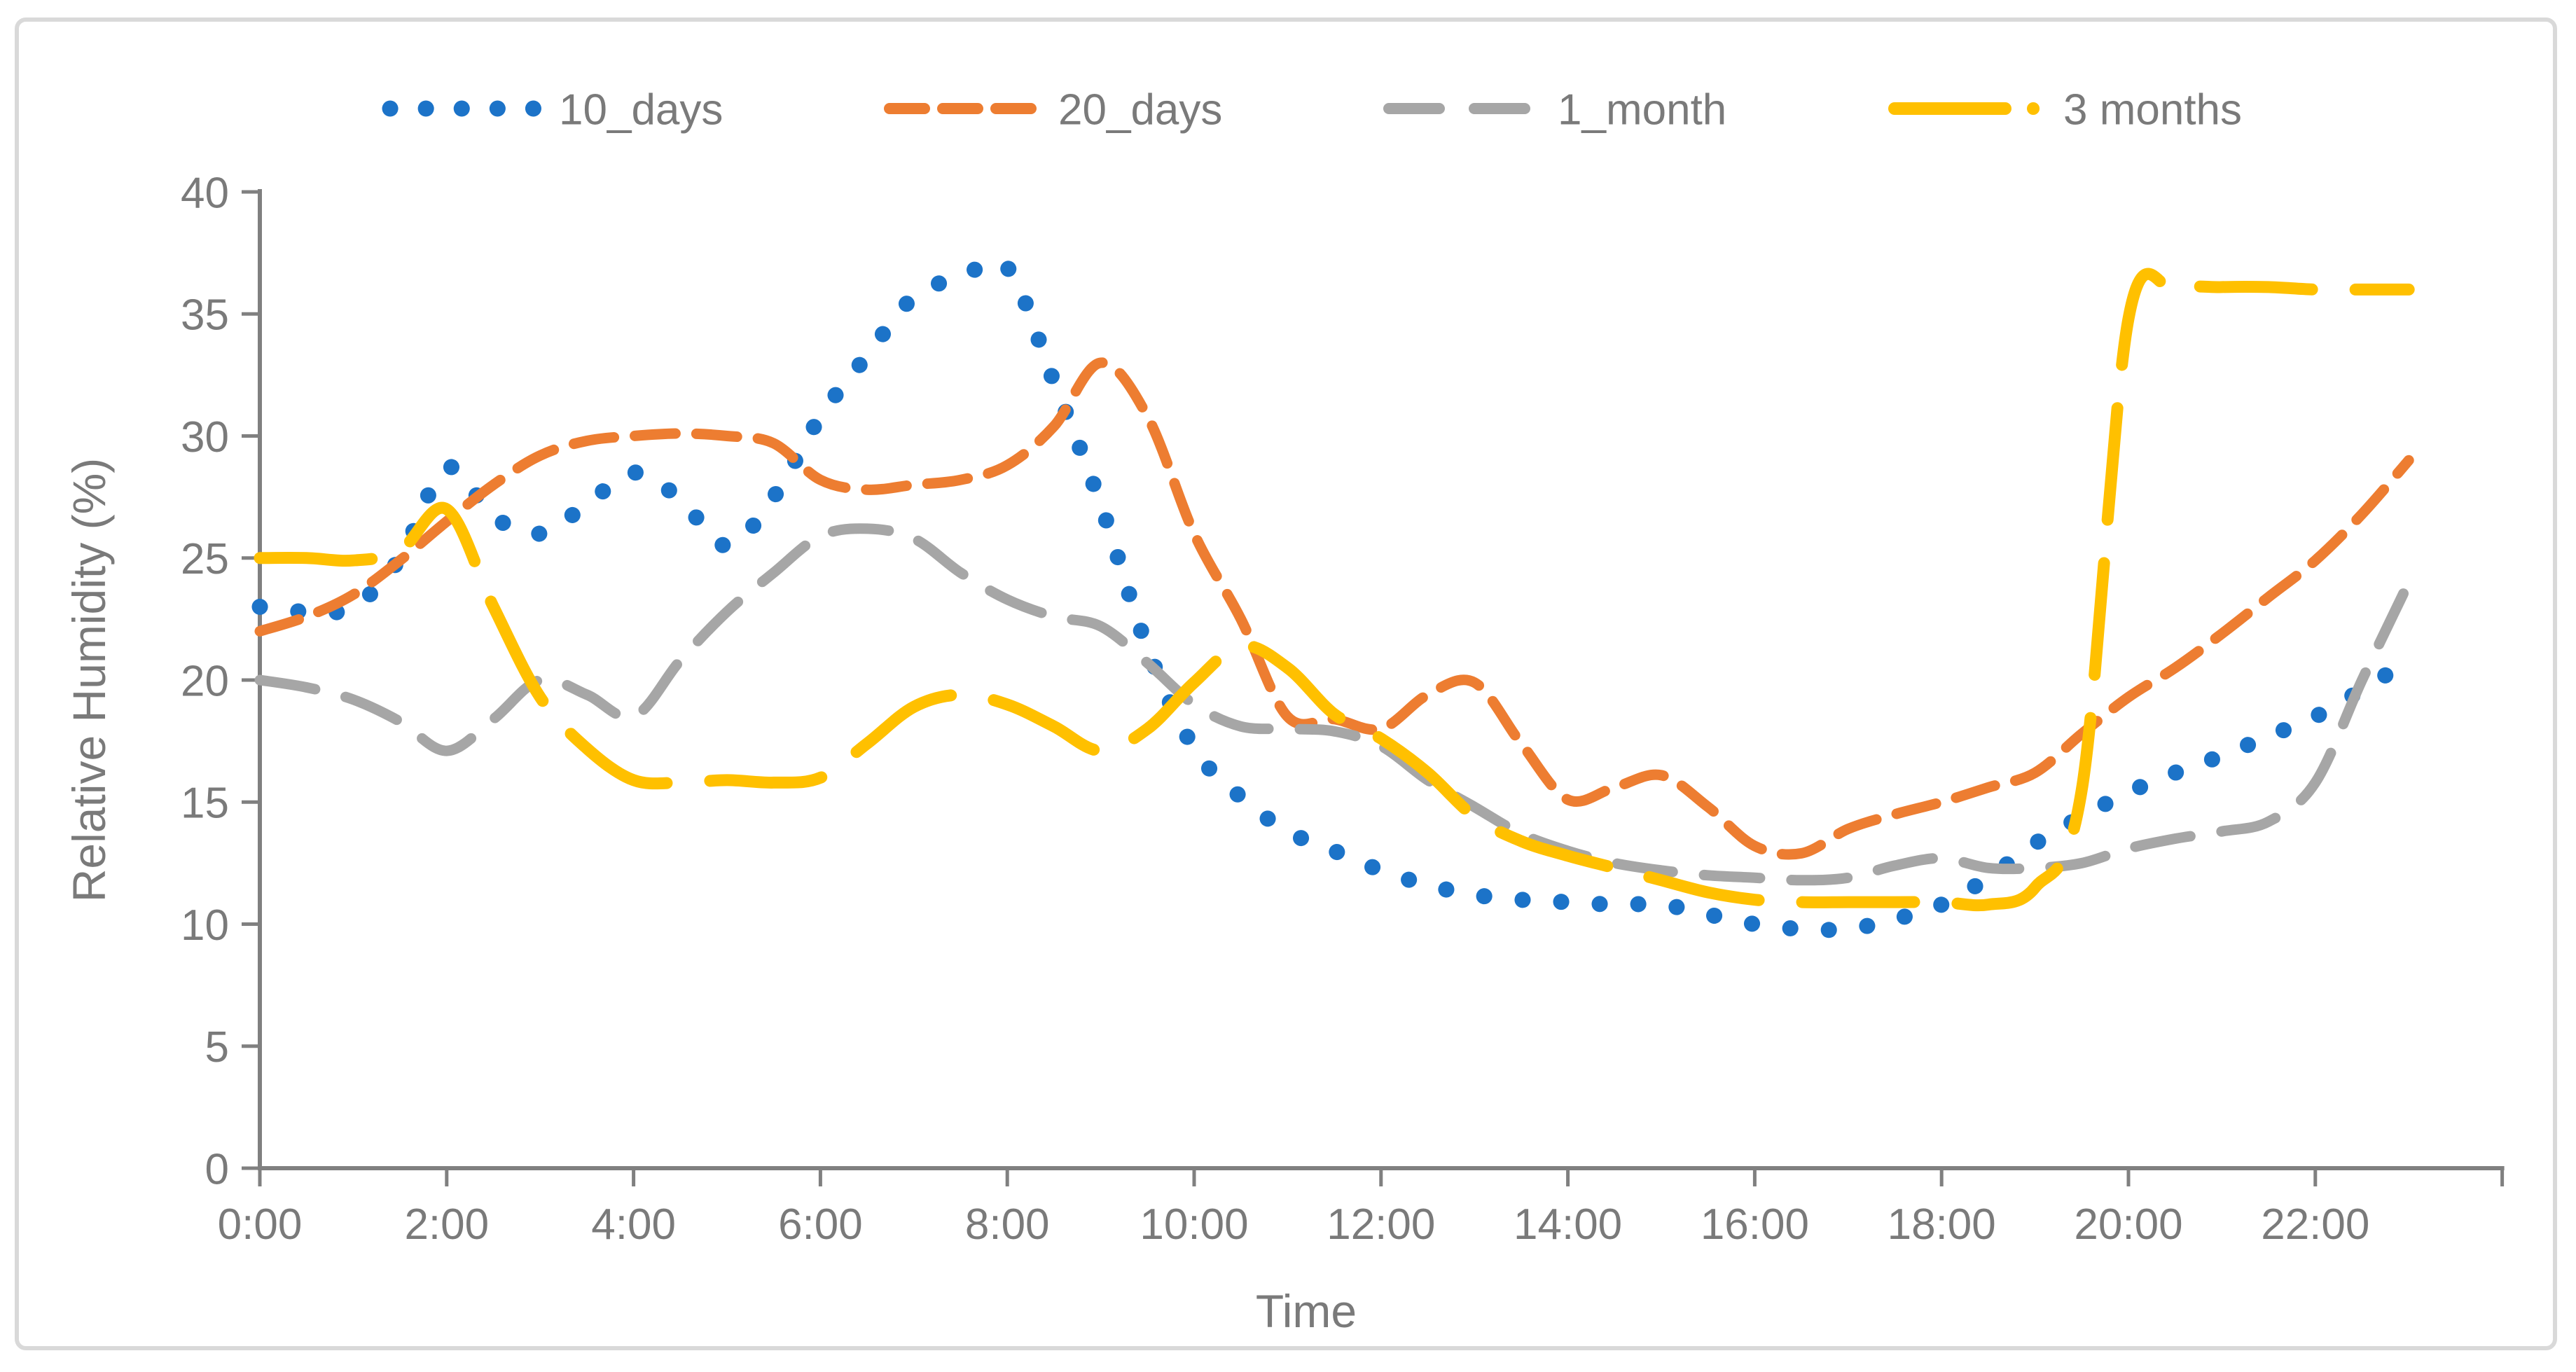  I want to click on y-tick-label: 10, so click(205, 925).